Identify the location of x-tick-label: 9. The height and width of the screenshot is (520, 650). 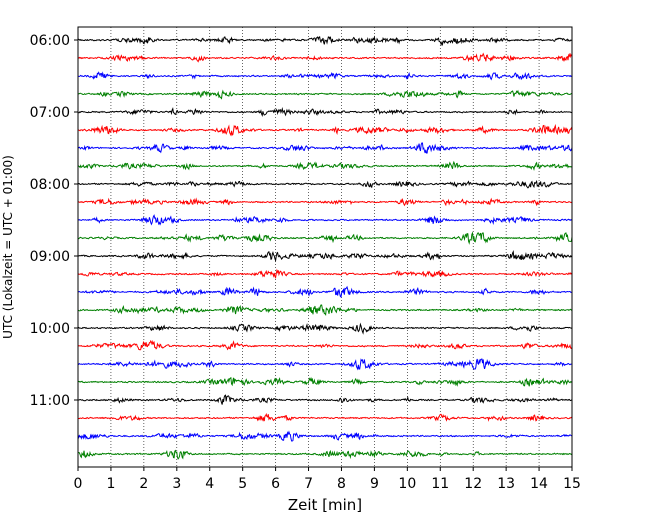
(374, 484).